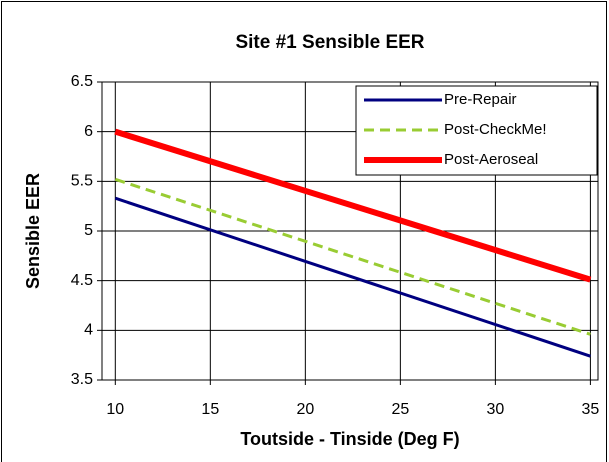 The height and width of the screenshot is (462, 609). What do you see at coordinates (115, 409) in the screenshot?
I see `x-tick-label: 10` at bounding box center [115, 409].